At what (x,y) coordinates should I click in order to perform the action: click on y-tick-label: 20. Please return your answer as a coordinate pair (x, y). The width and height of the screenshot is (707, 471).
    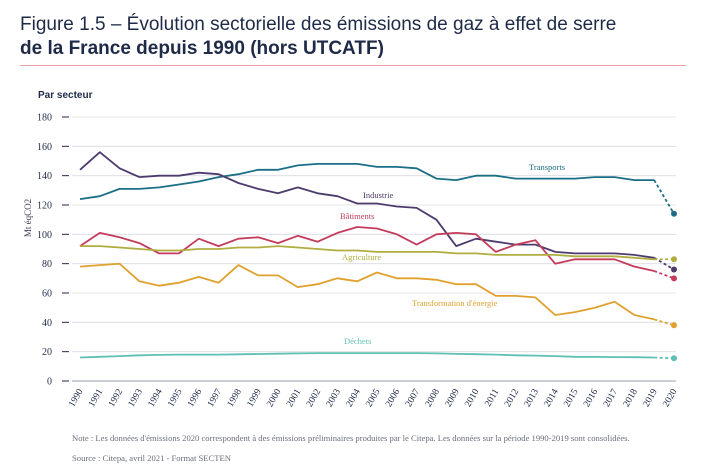
    Looking at the image, I should click on (47, 352).